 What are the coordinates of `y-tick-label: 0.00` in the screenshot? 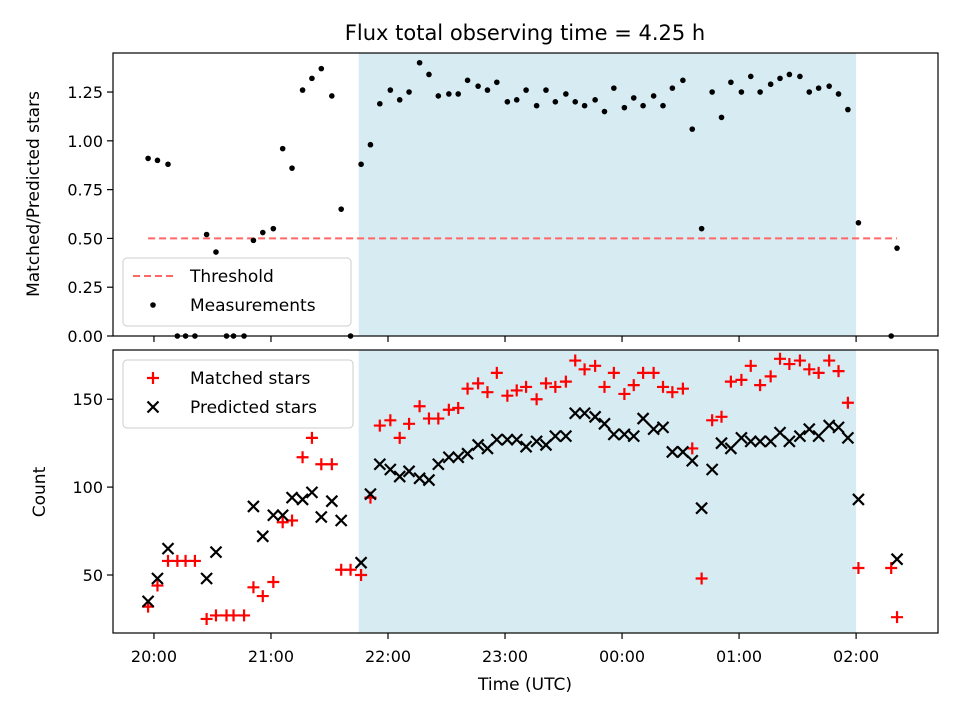 It's located at (85, 336).